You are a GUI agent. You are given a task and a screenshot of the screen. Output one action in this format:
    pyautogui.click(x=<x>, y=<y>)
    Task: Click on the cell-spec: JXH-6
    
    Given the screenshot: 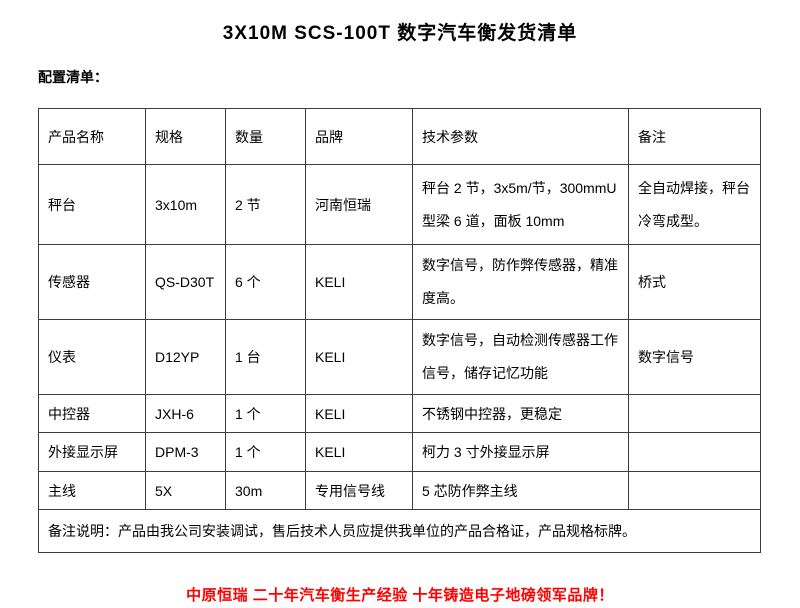 What is the action you would take?
    pyautogui.click(x=185, y=413)
    